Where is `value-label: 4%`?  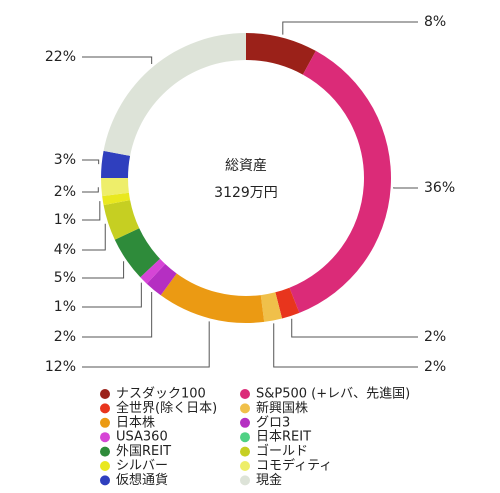 value-label: 4% is located at coordinates (65, 250).